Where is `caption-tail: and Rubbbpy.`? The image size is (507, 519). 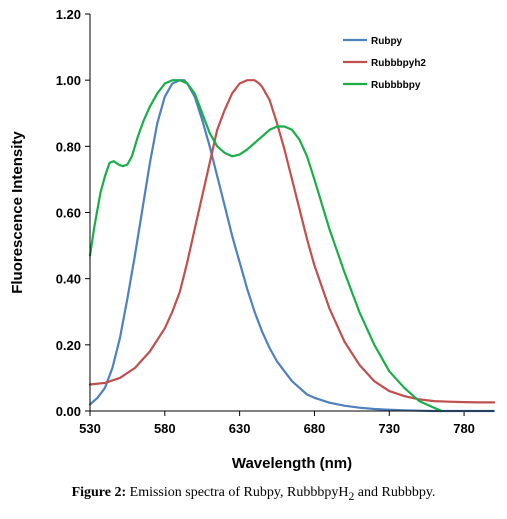 caption-tail: and Rubbbpy. is located at coordinates (395, 492).